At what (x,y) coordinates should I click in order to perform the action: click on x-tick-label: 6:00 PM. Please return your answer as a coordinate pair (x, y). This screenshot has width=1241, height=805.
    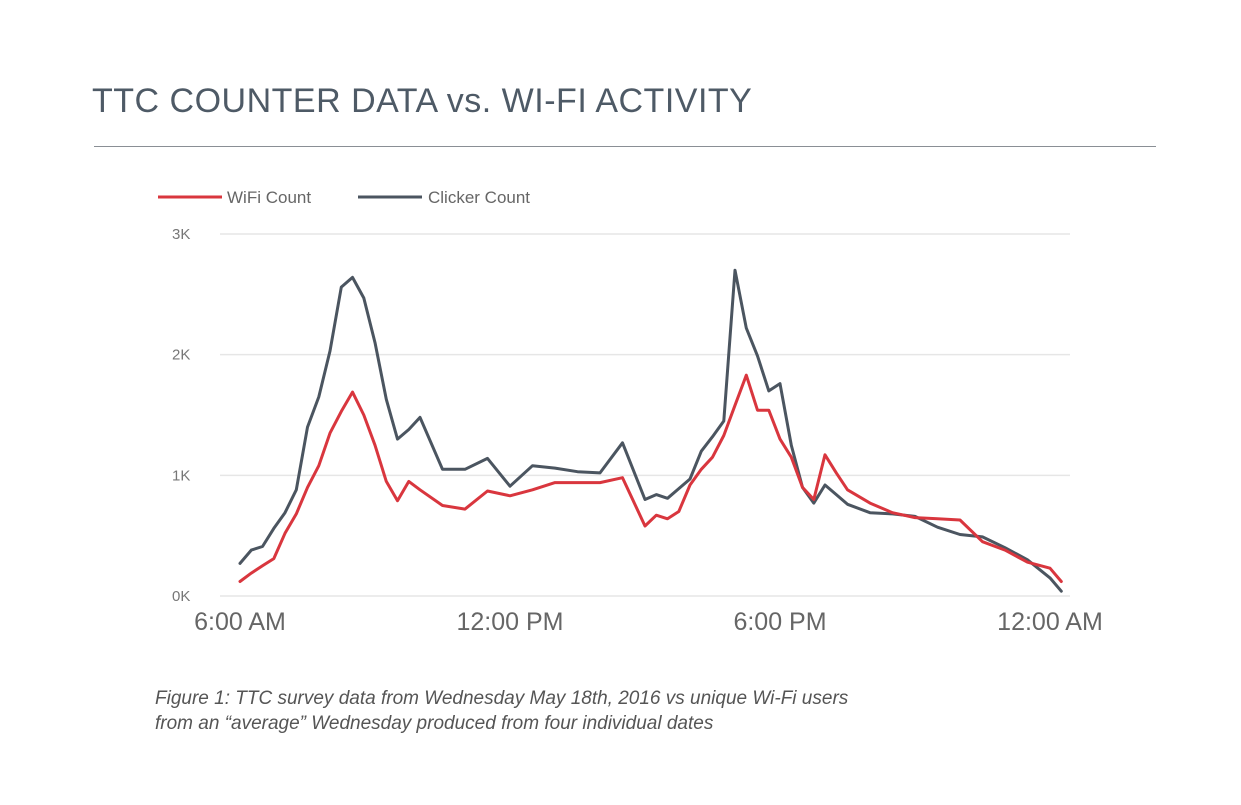
    Looking at the image, I should click on (779, 622).